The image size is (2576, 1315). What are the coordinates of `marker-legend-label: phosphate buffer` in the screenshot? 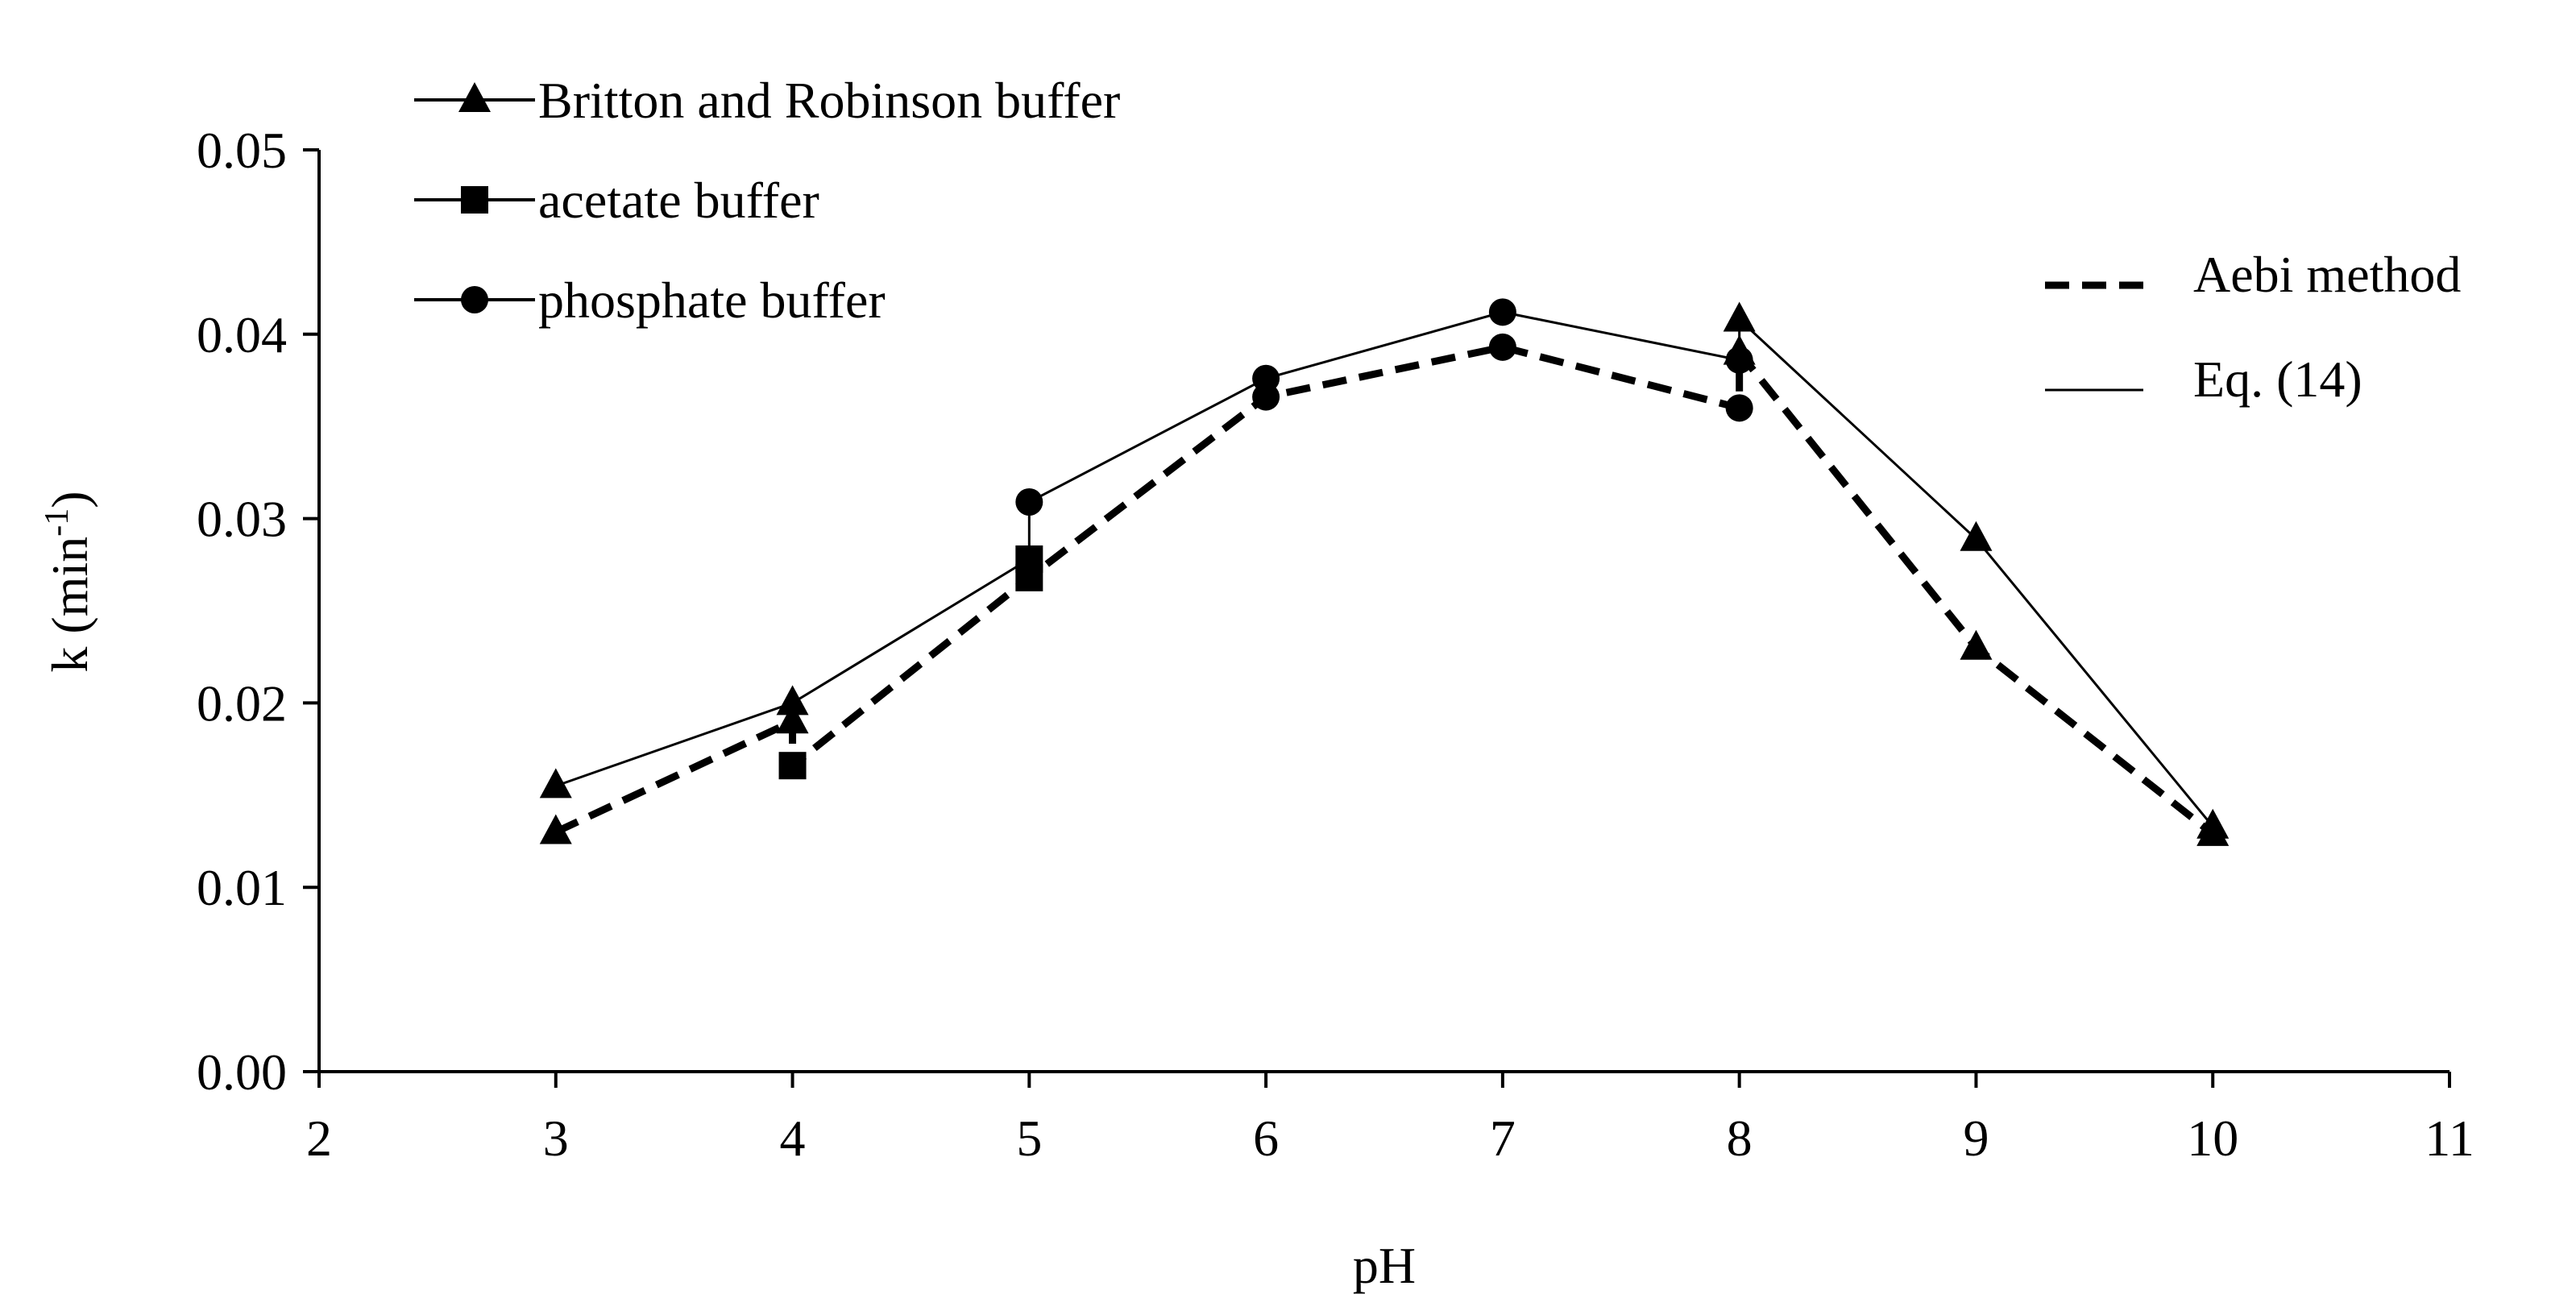 It's located at (712, 301).